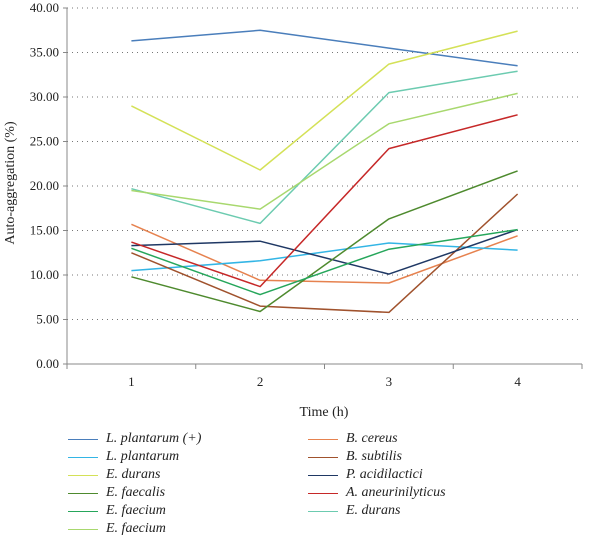 Image resolution: width=600 pixels, height=542 pixels. I want to click on legend-item: A. aneurinilyticus, so click(377, 493).